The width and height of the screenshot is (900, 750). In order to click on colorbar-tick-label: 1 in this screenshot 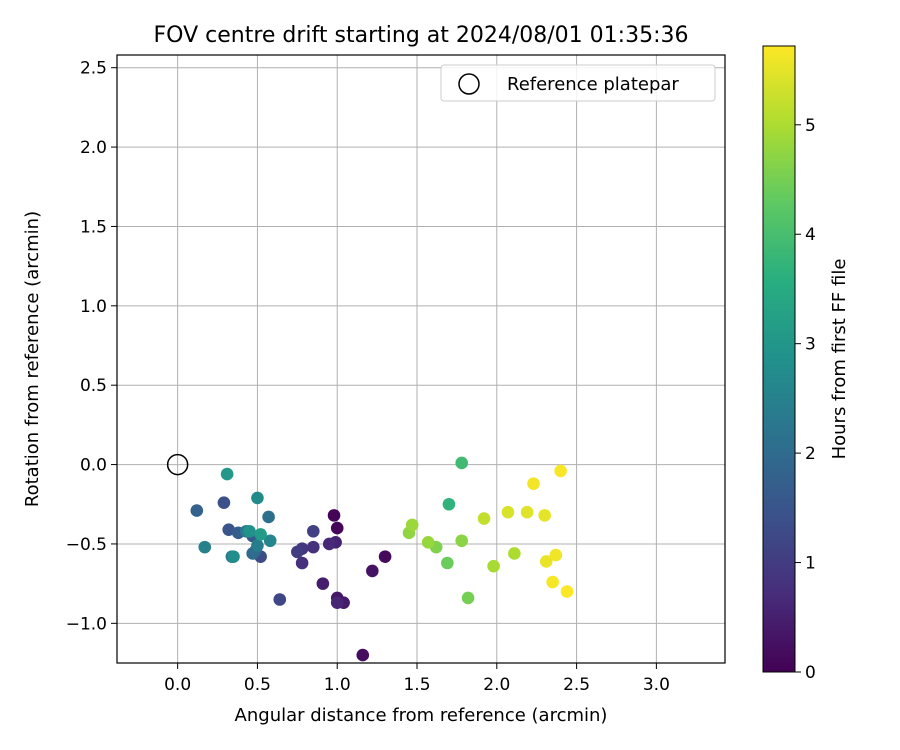, I will do `click(810, 564)`.